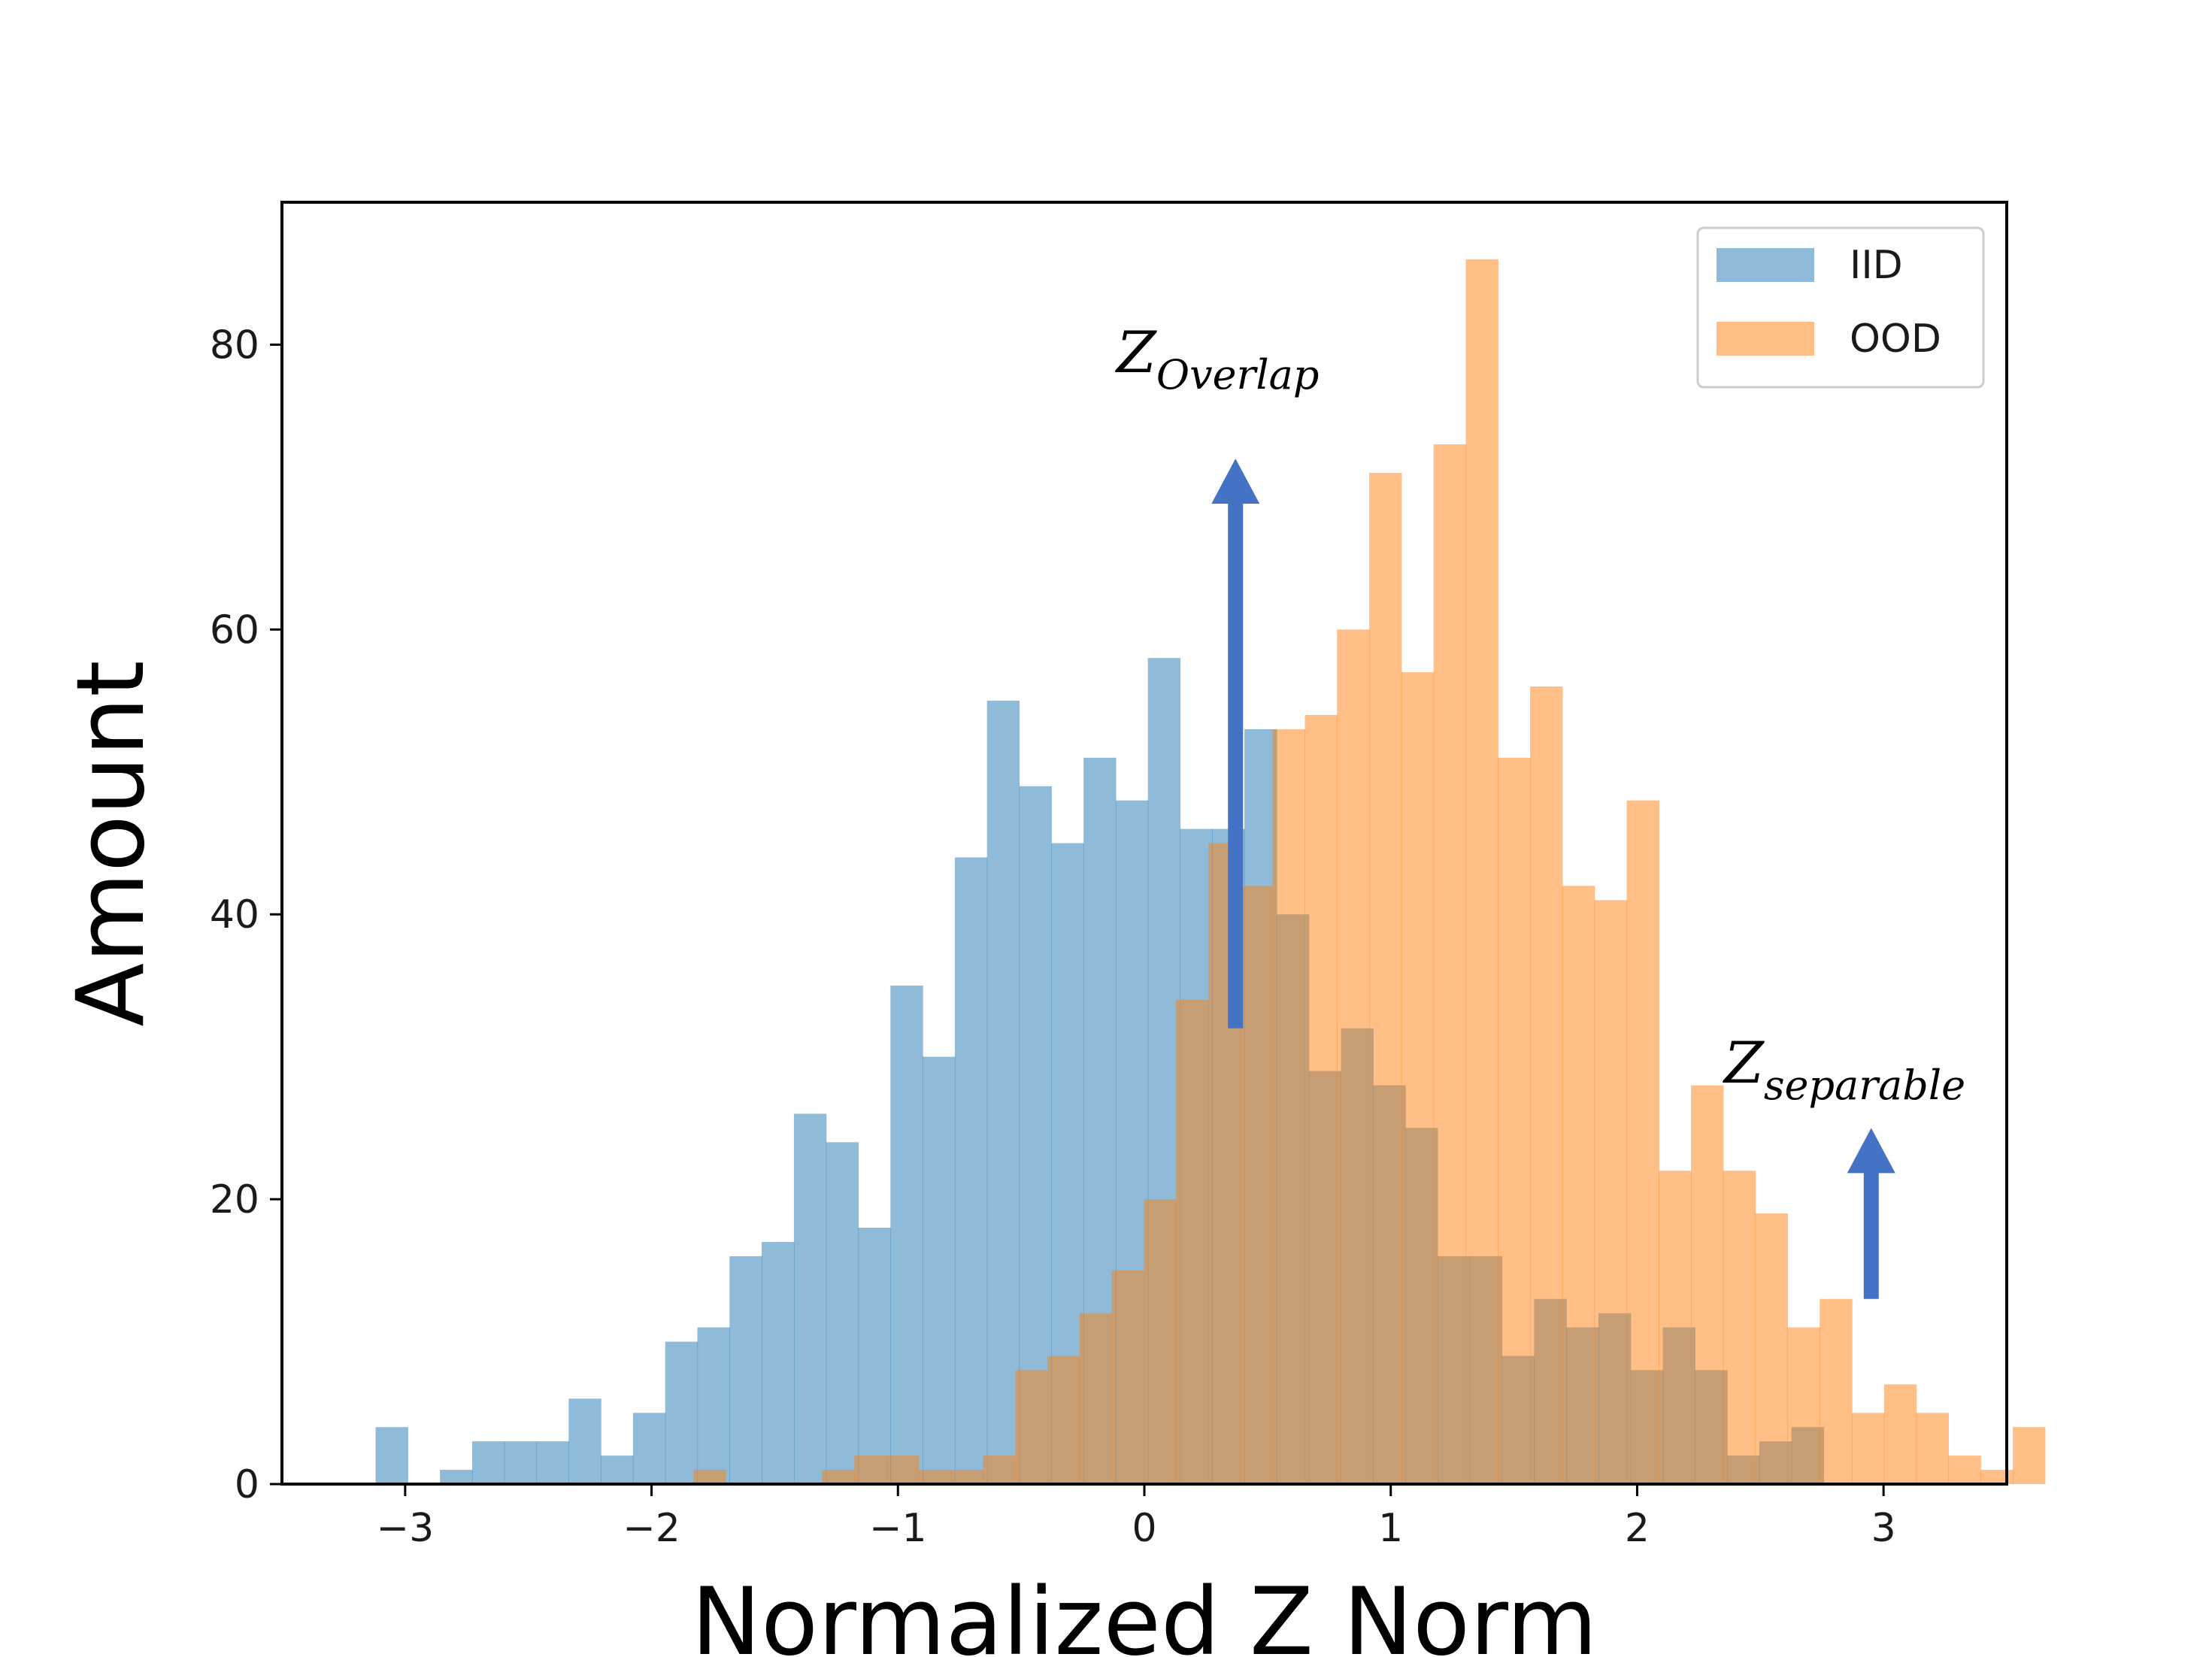 This screenshot has width=2212, height=1657. I want to click on annotation-overlap: ZOverlap, so click(1217, 673).